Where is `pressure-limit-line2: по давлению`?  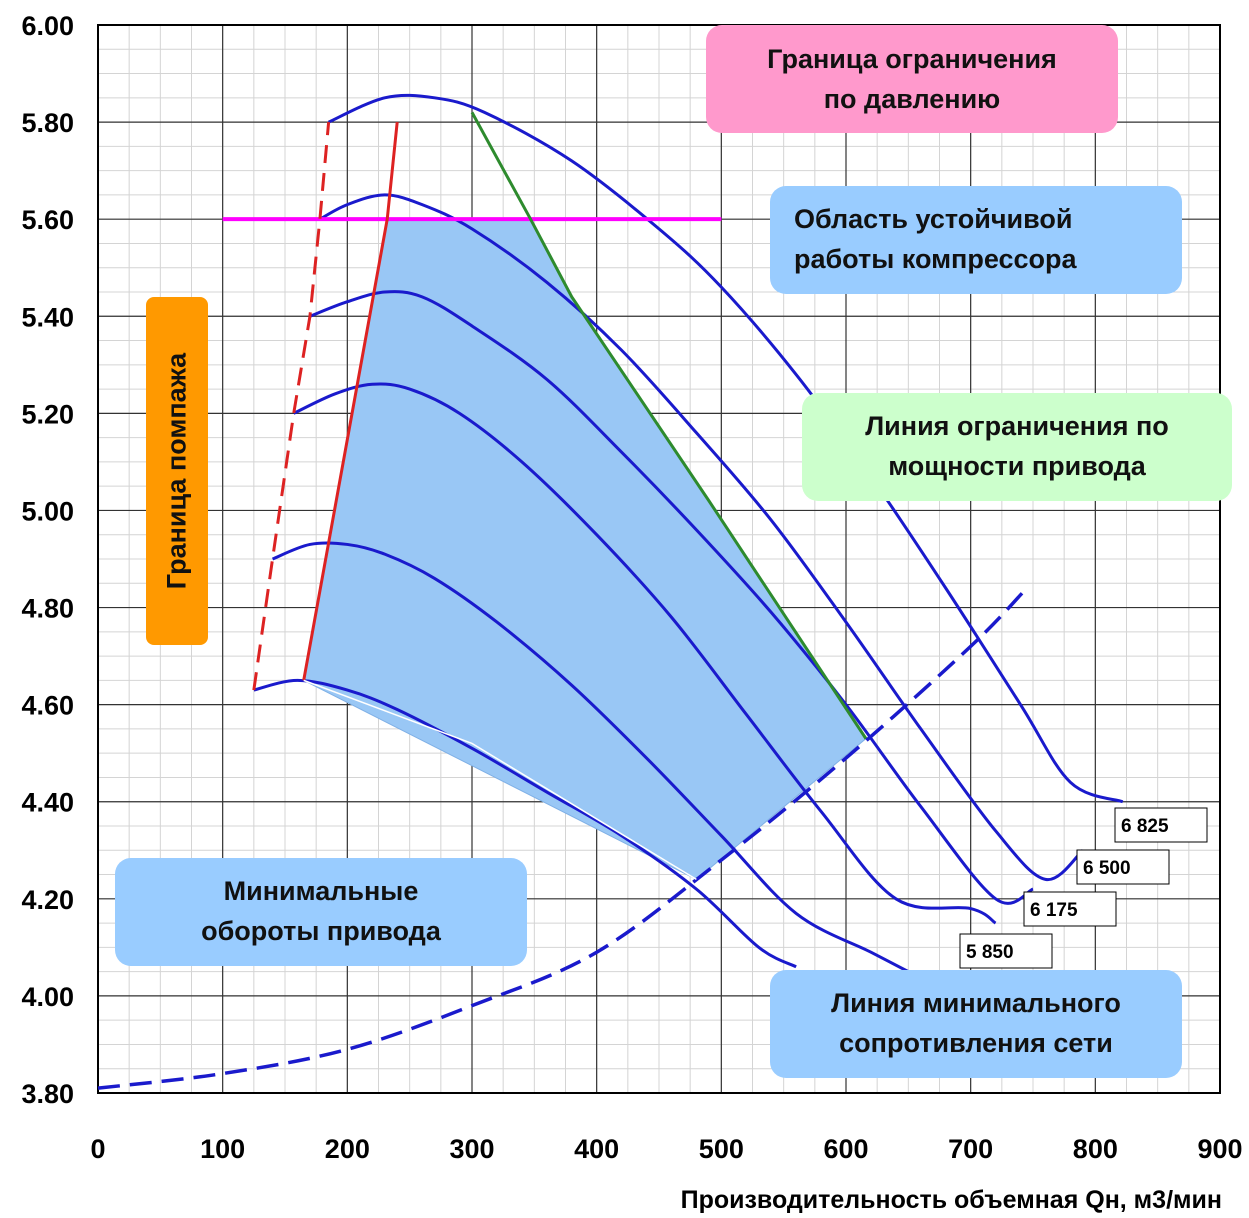
pressure-limit-line2: по давлению is located at coordinates (912, 99).